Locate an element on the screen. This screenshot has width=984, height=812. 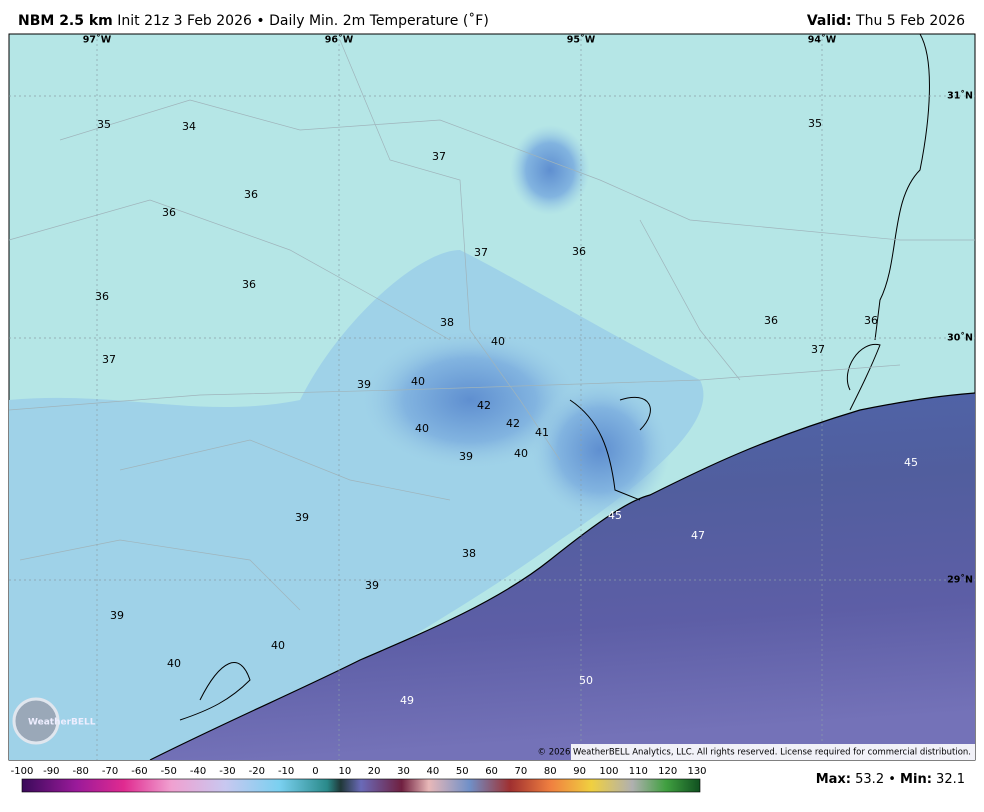
colorbar is located at coordinates (361, 785).